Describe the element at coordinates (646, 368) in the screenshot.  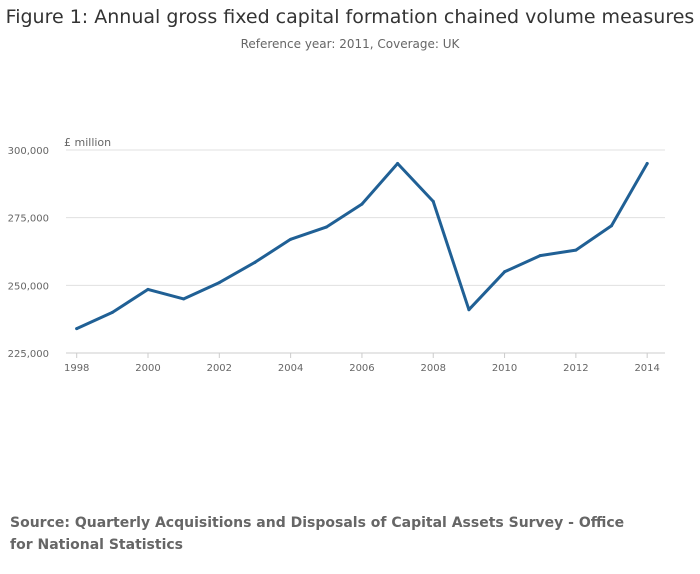
I see `x-tick-label: 2014` at that location.